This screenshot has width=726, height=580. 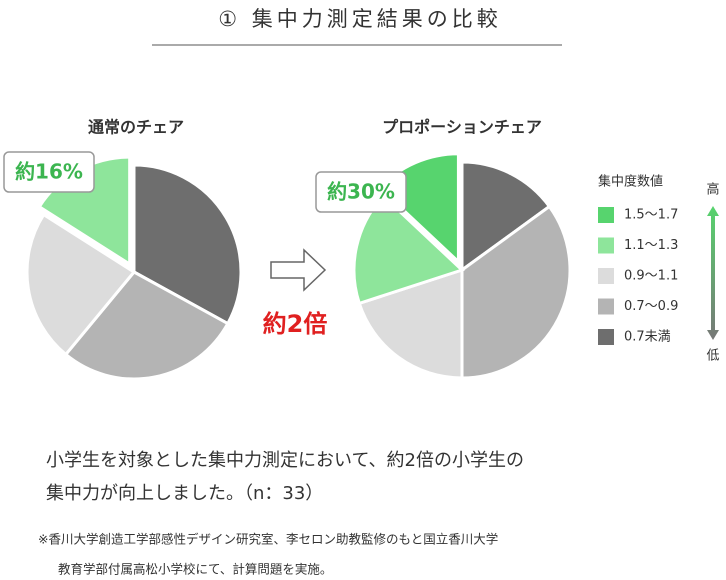 I want to click on comparison-label: 約2倍, so click(x=295, y=324).